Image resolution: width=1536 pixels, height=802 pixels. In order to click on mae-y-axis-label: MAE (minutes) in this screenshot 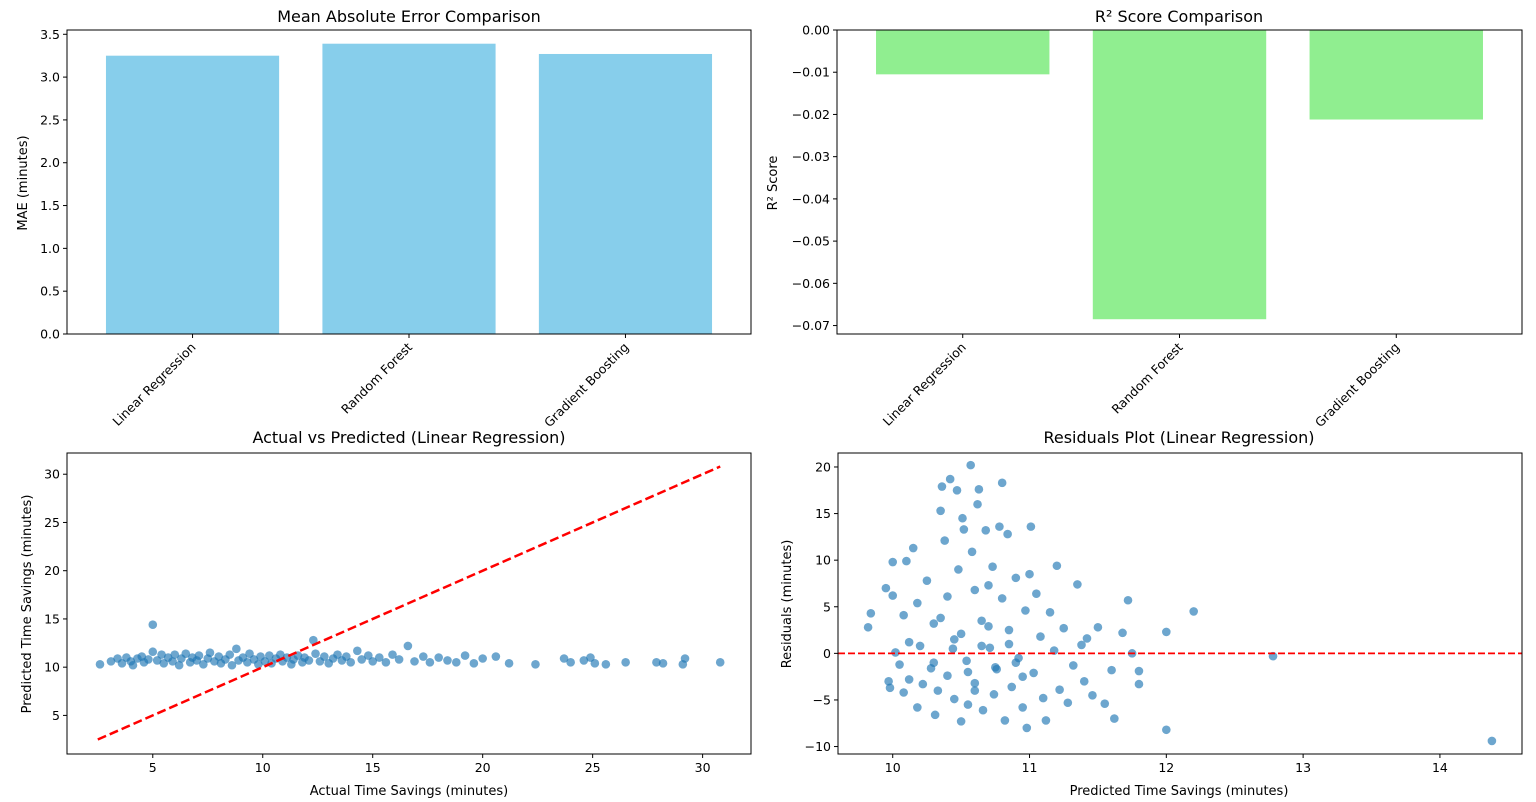, I will do `click(23, 182)`.